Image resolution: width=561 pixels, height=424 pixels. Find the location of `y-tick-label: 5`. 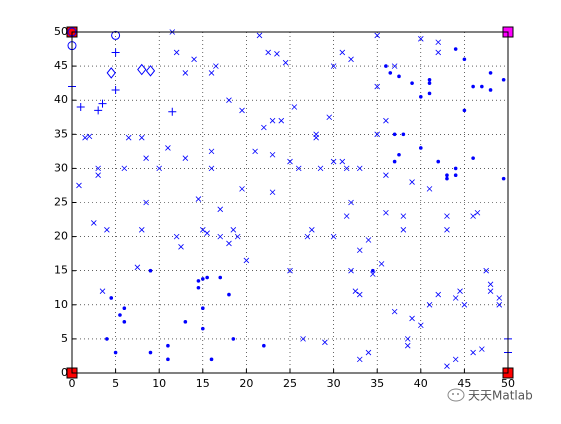

y-tick-label: 5 is located at coordinates (64, 338).